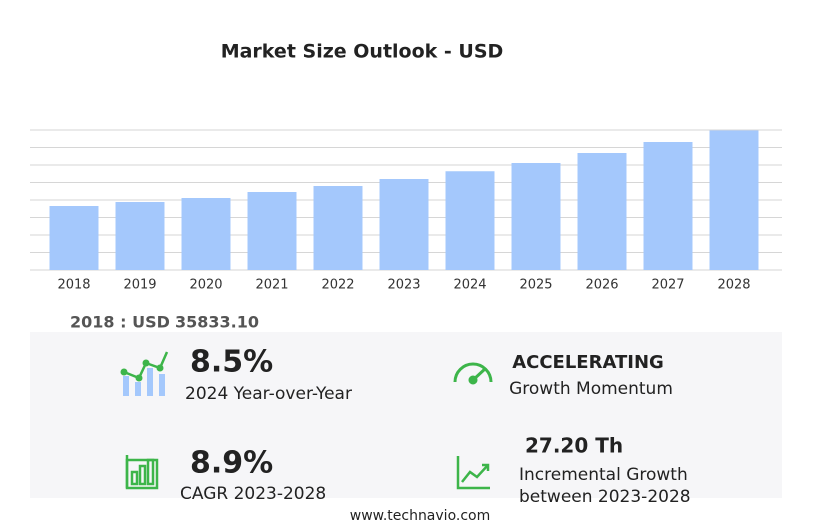  Describe the element at coordinates (603, 475) in the screenshot. I see `kpi-caption: Incremental Growth` at that location.